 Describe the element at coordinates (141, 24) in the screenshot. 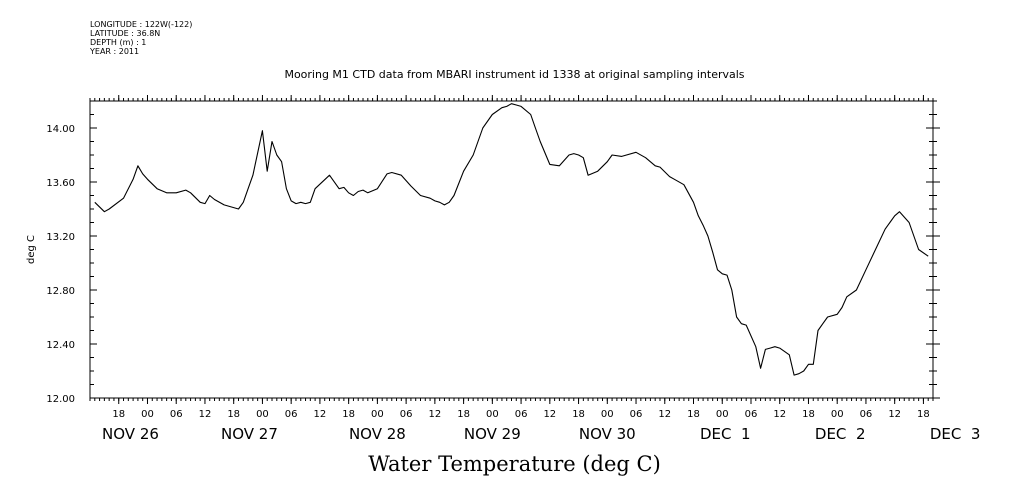

I see `meta-longitude: LONGITUDE : 122W(-122)` at that location.